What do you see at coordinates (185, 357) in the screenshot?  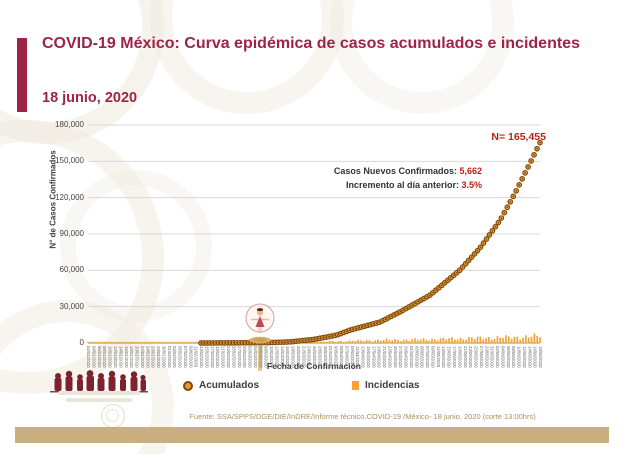 I see `x-tick-label: 07/02/2020` at bounding box center [185, 357].